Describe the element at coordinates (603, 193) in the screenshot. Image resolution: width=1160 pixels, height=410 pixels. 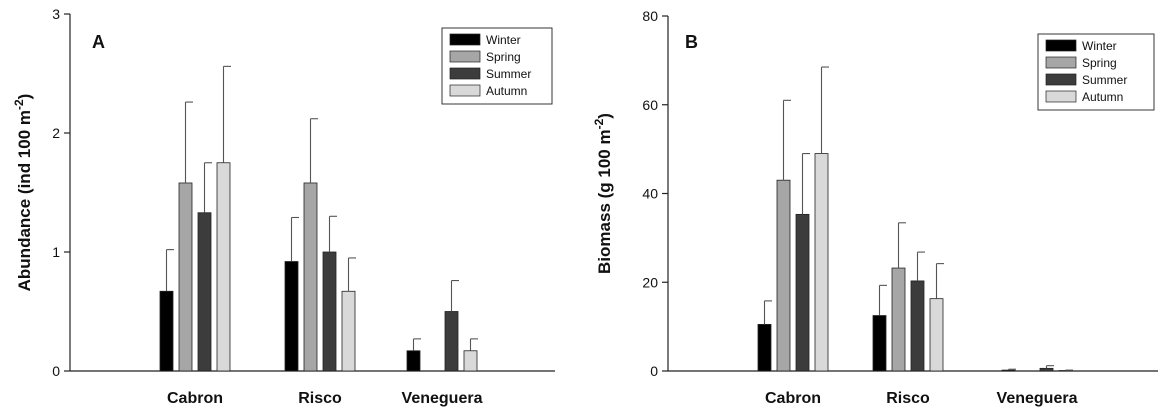
I see `y-axis-label: Biomass (g 100 m-2)` at that location.